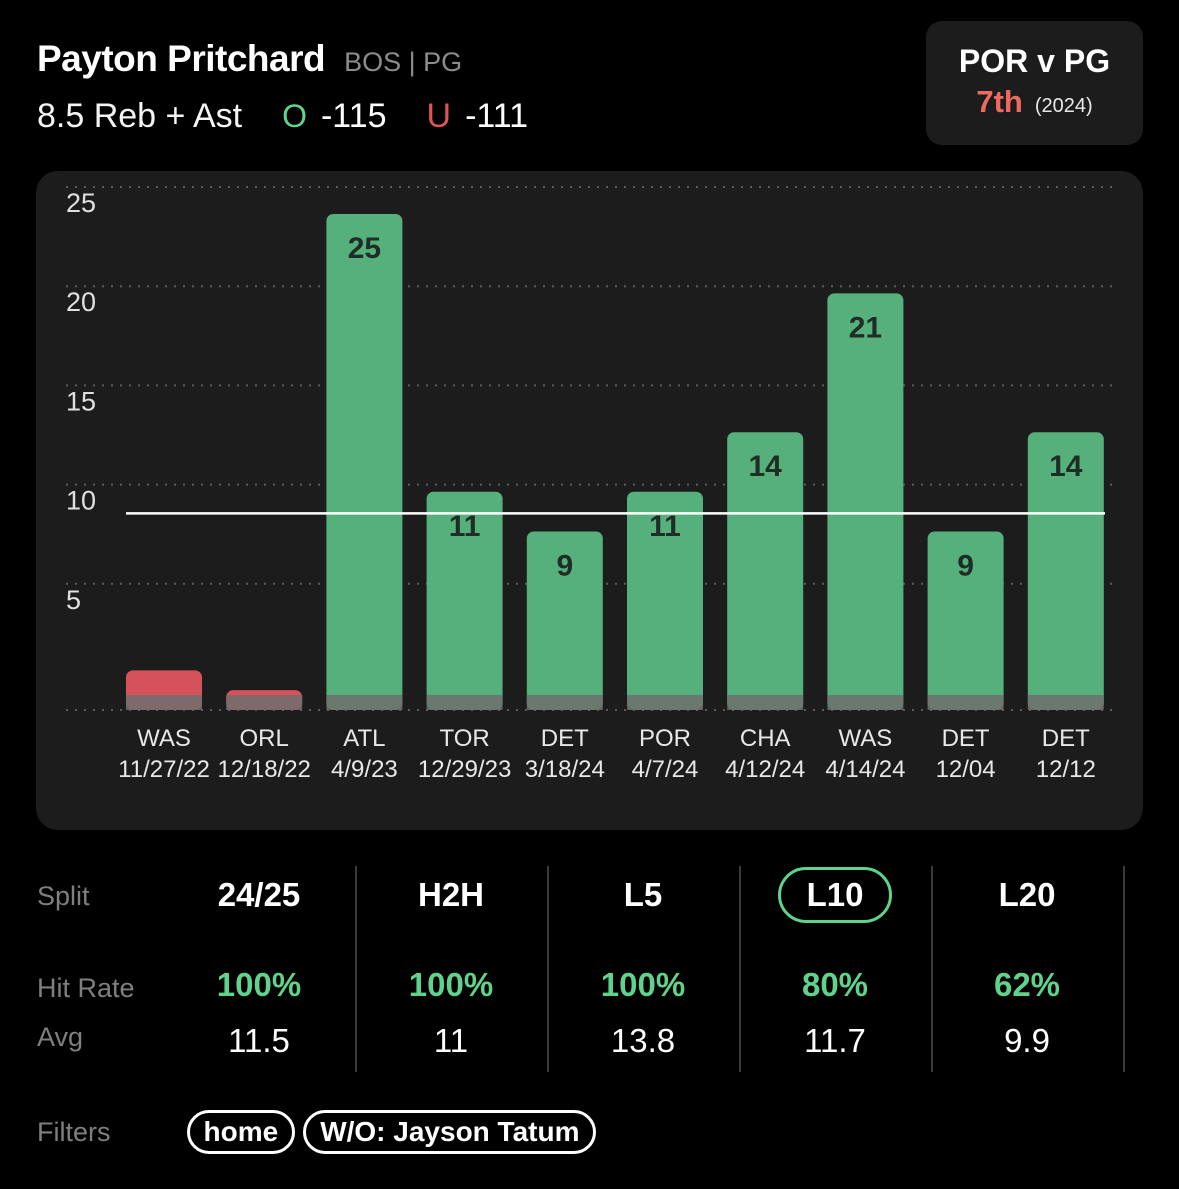 This screenshot has height=1189, width=1179. Describe the element at coordinates (665, 738) in the screenshot. I see `x-category-label: POR` at that location.